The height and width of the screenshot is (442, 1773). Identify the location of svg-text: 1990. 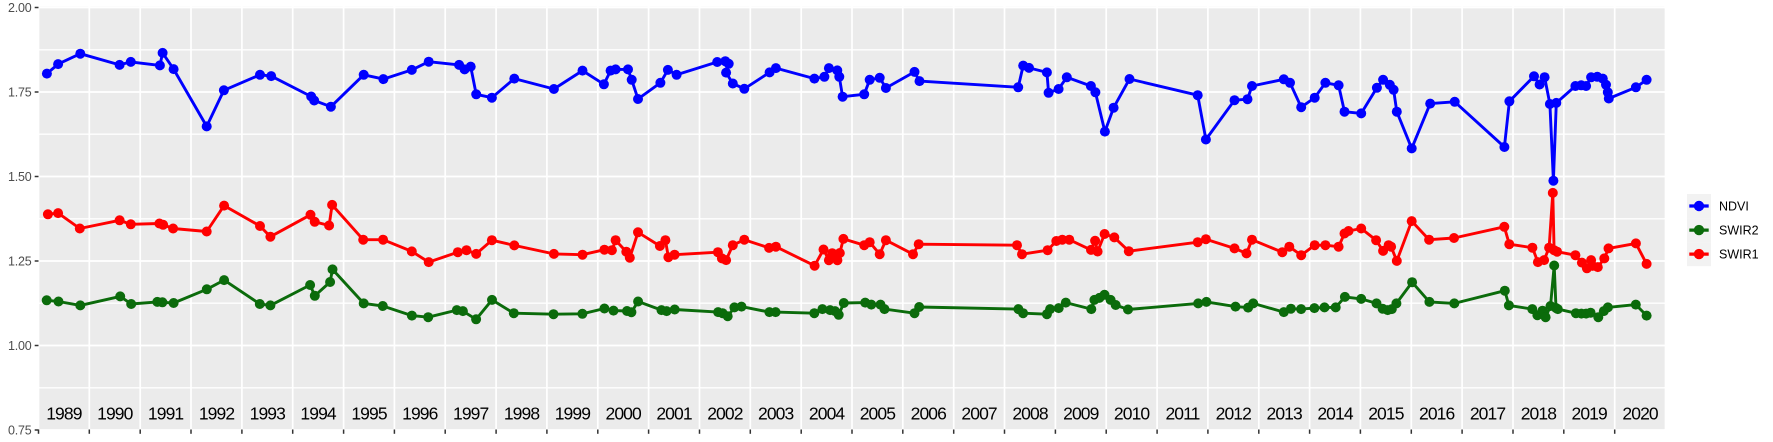
(115, 414).